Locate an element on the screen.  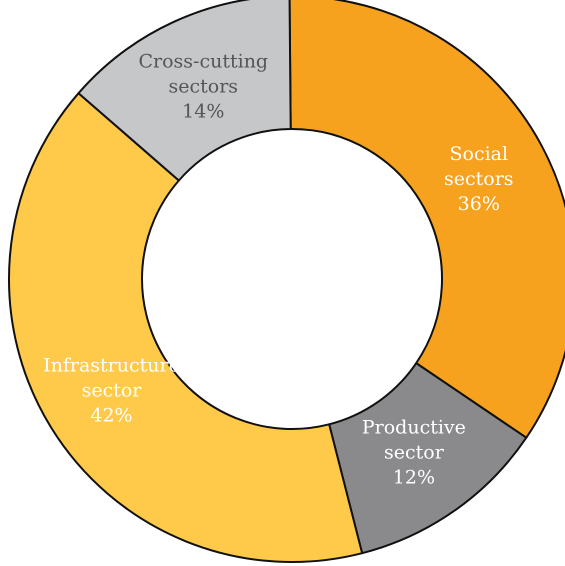
slice-cross-cutting-sectors is located at coordinates (184, 91).